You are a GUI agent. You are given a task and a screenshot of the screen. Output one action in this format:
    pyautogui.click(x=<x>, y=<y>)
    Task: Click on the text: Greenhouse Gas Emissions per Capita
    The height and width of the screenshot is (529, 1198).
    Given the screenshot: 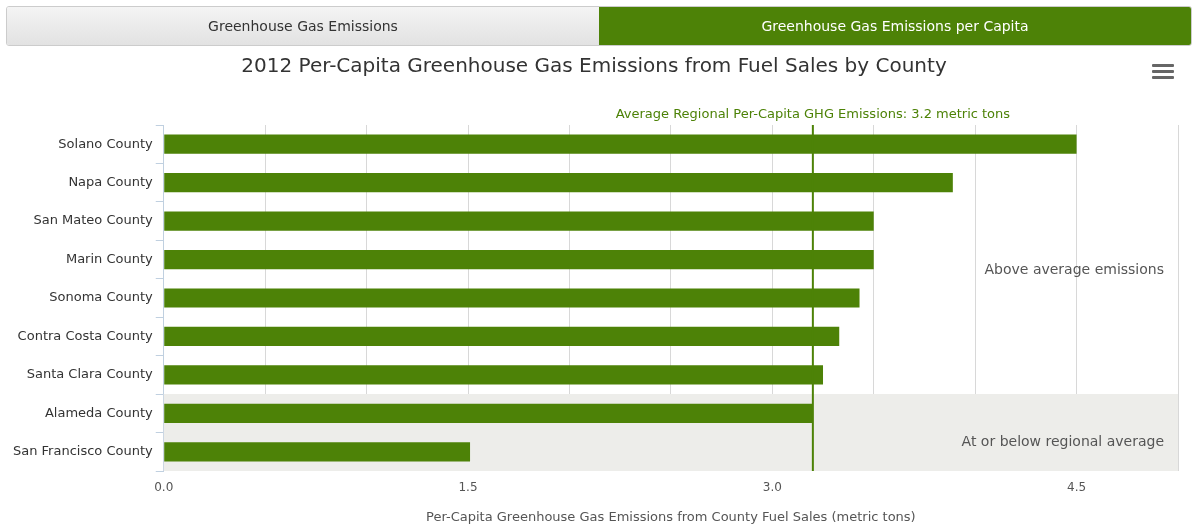 What is the action you would take?
    pyautogui.click(x=895, y=26)
    